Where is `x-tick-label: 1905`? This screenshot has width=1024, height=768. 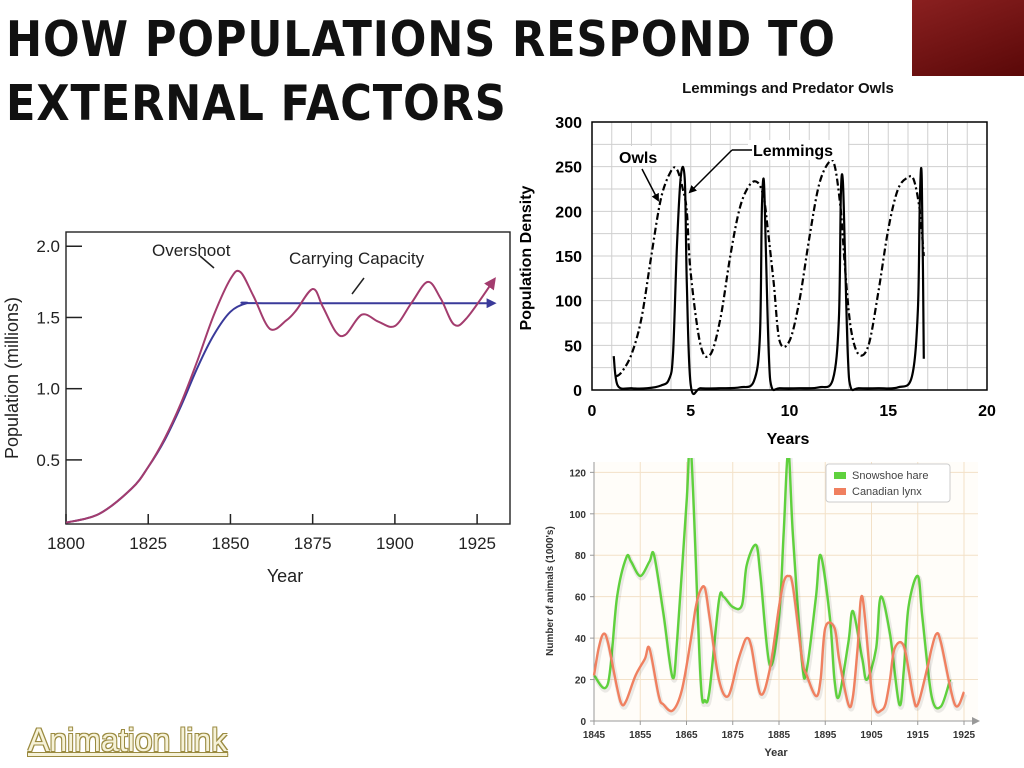
x-tick-label: 1905 is located at coordinates (871, 735).